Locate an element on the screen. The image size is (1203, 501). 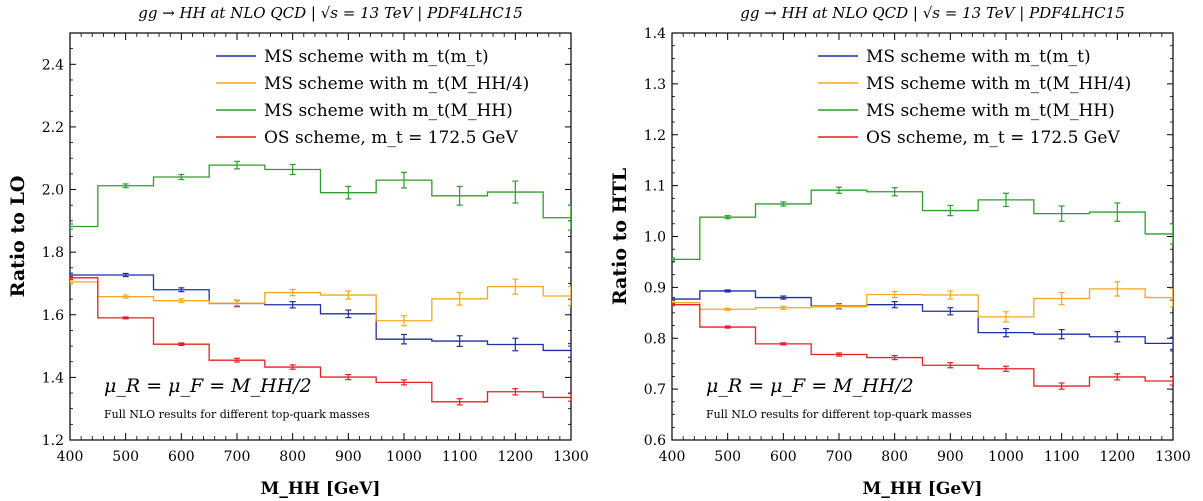
y-axis-label: Ratio to HTL is located at coordinates (620, 236).